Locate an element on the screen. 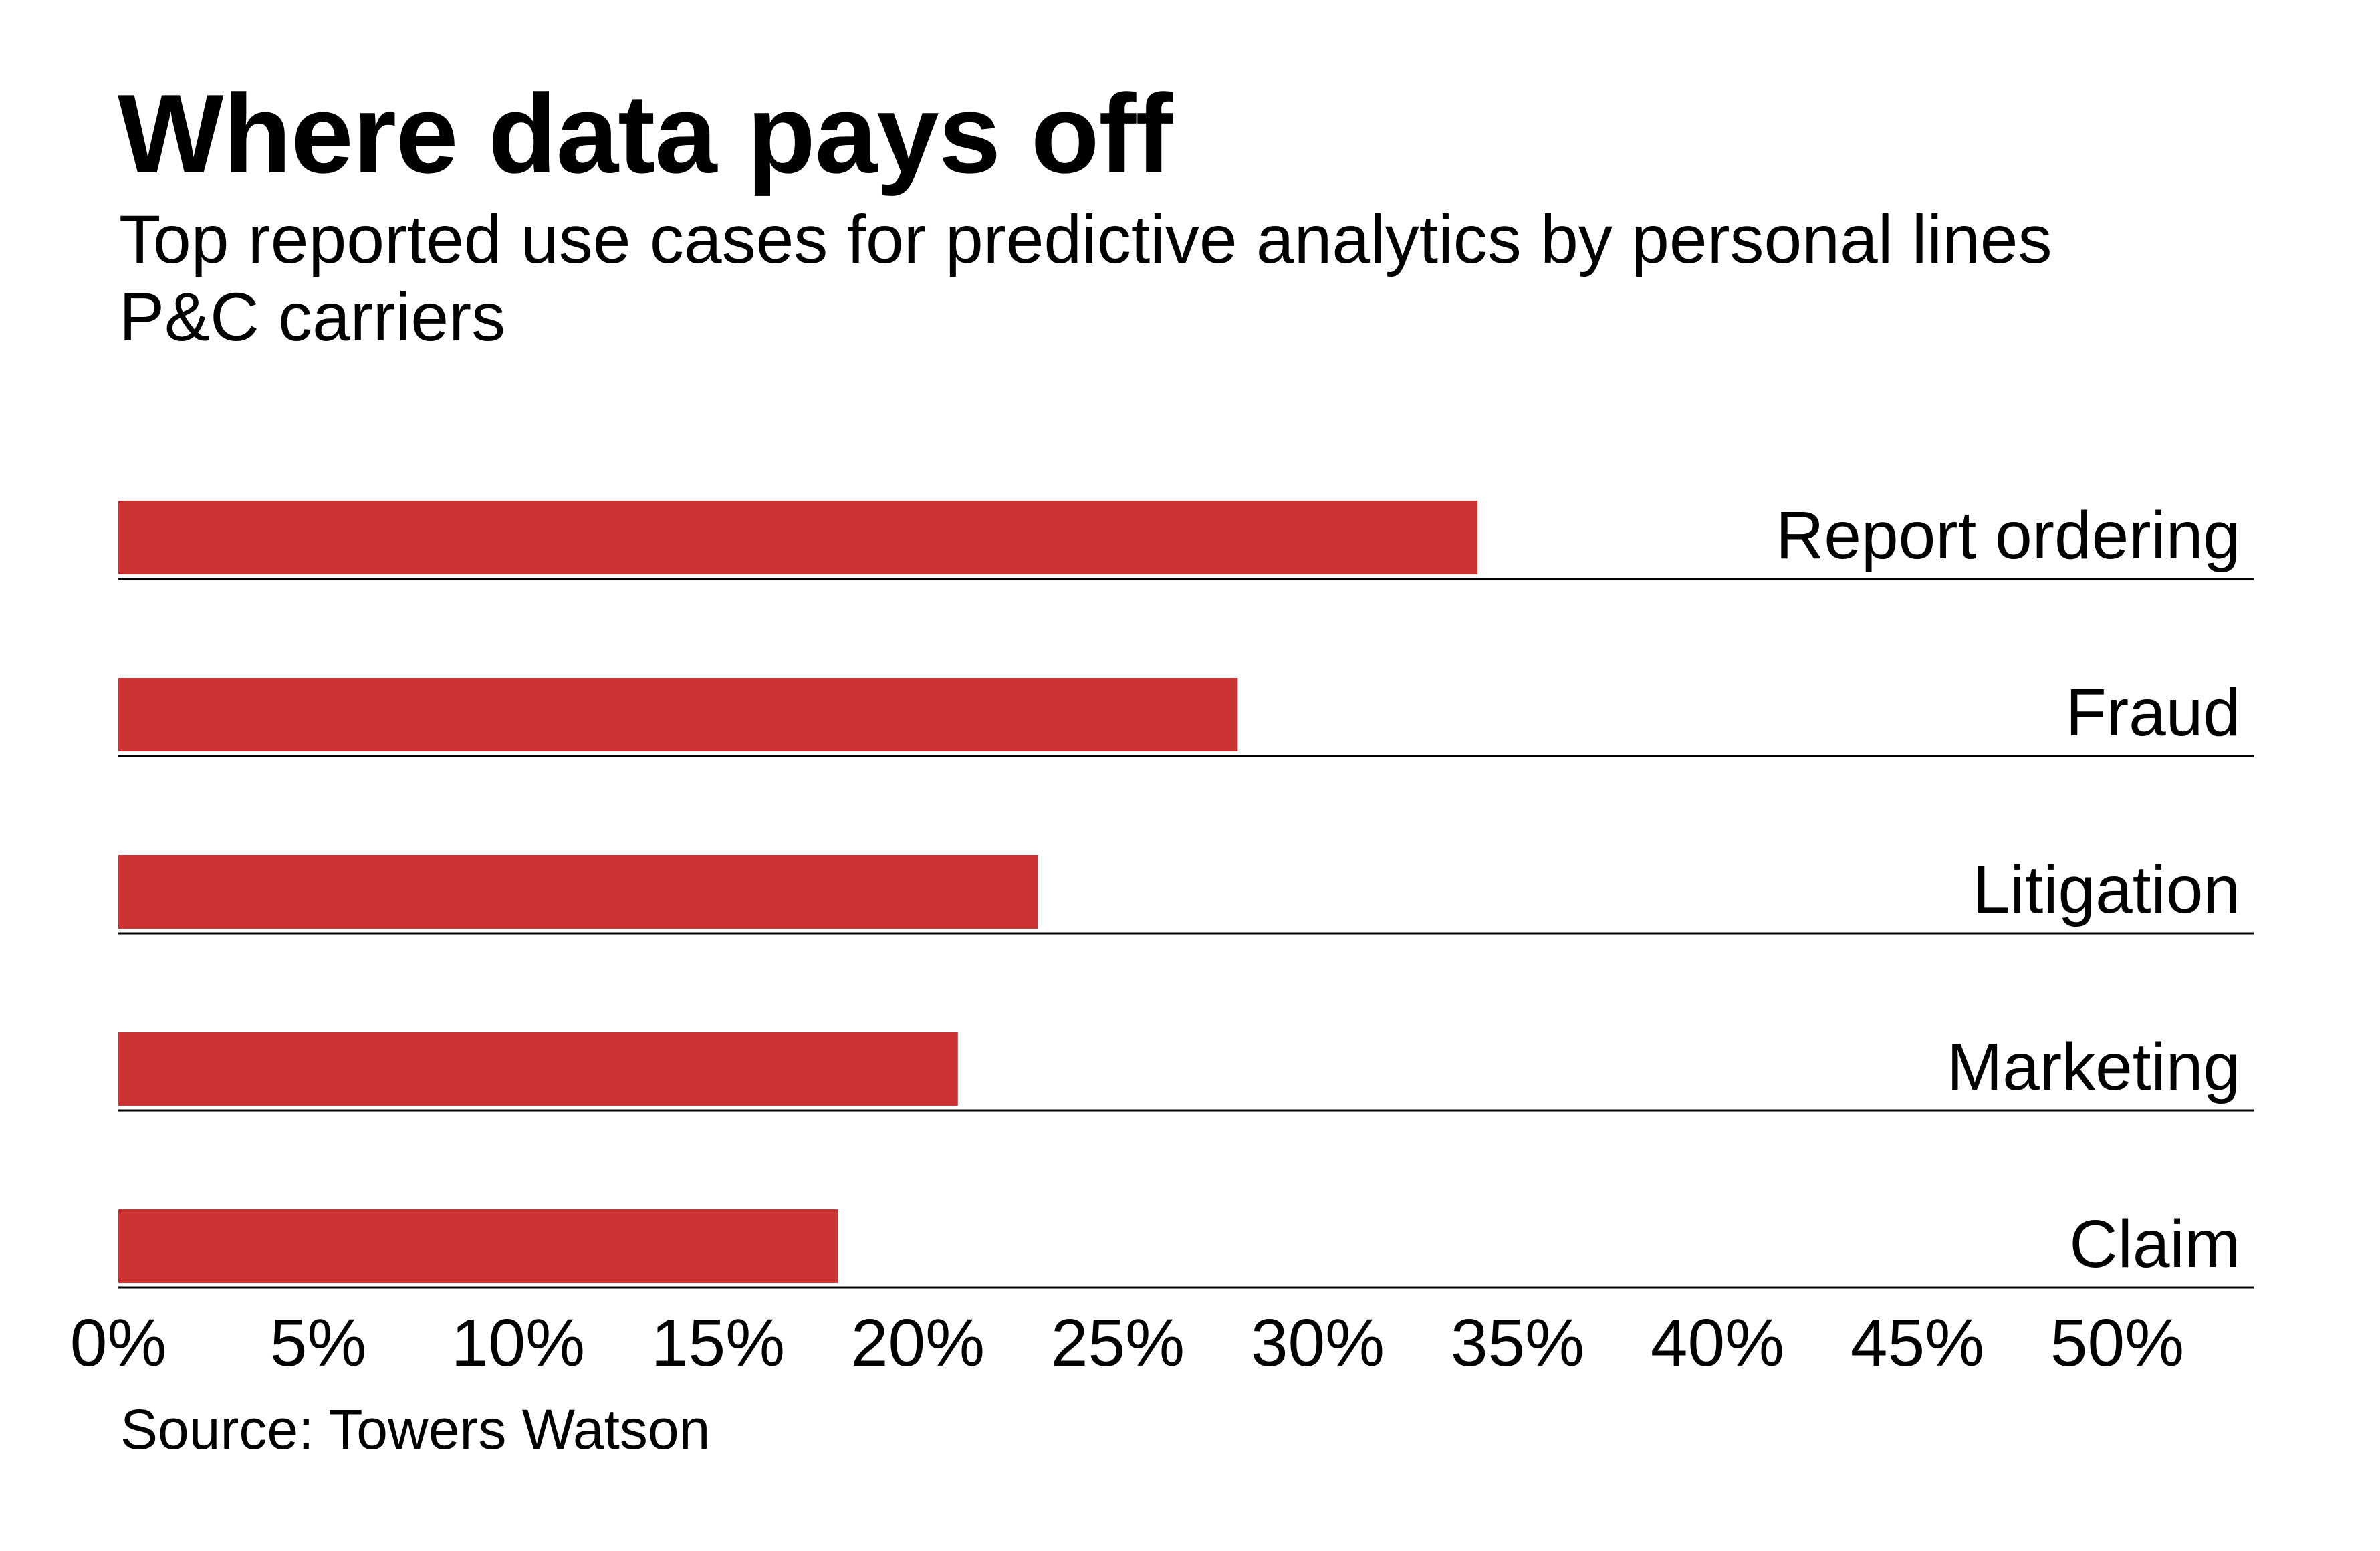 This screenshot has height=1551, width=2380. x-tick-label: 20% is located at coordinates (918, 1343).